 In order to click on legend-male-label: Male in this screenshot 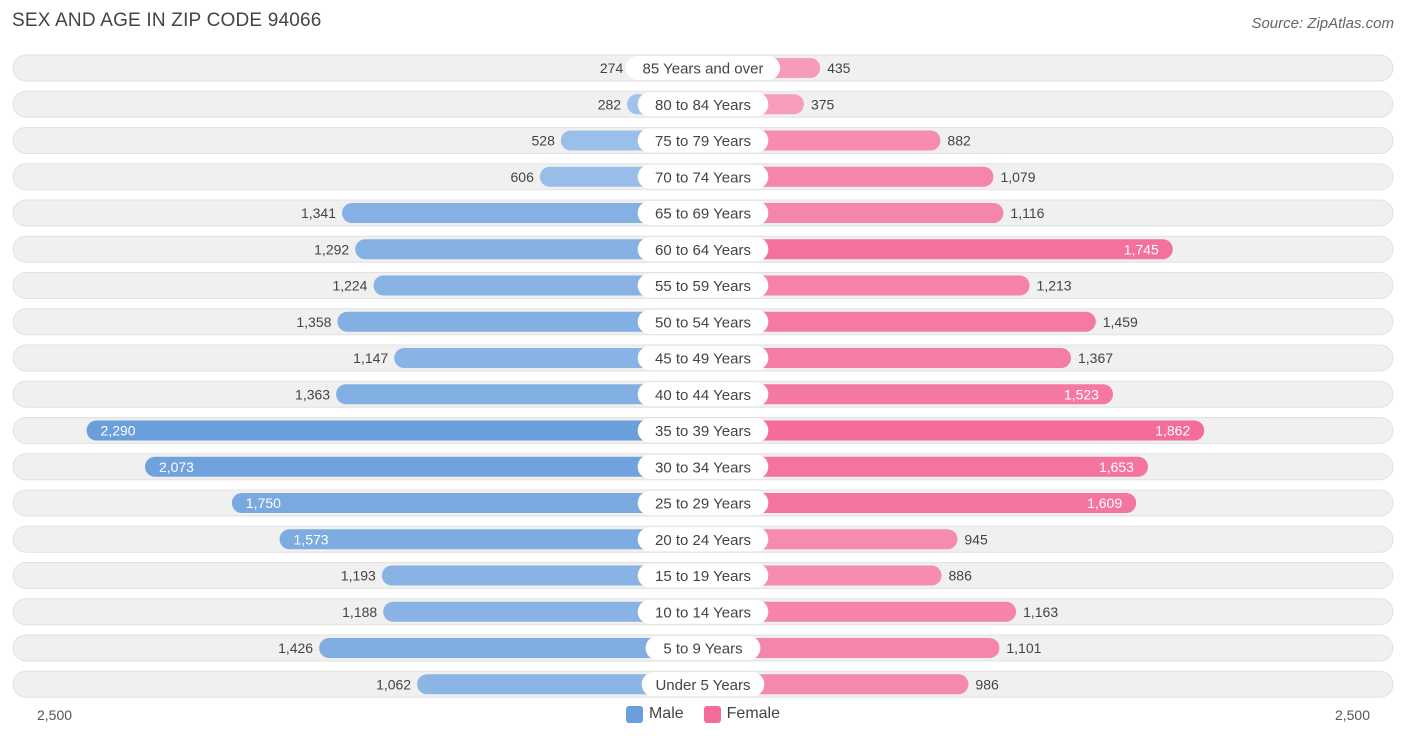, I will do `click(666, 713)`.